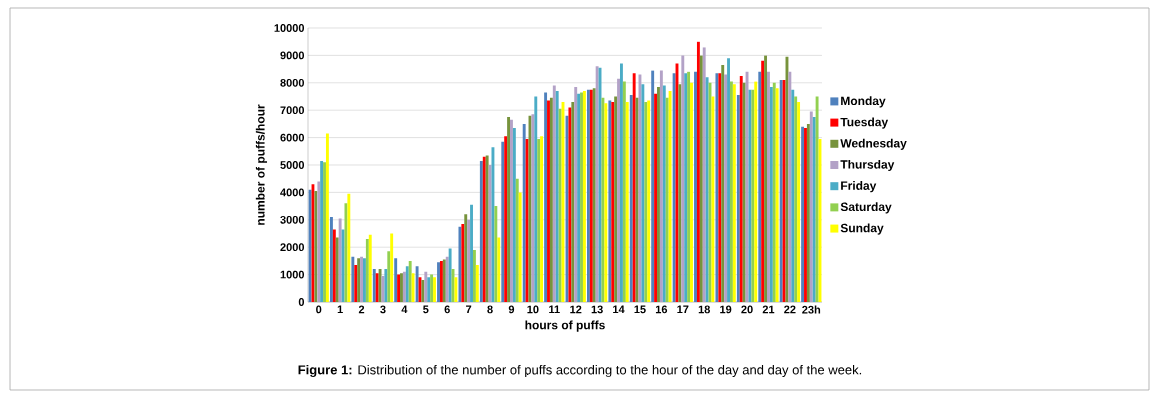 The height and width of the screenshot is (393, 1159). What do you see at coordinates (554, 309) in the screenshot?
I see `x-tick-label: 11` at bounding box center [554, 309].